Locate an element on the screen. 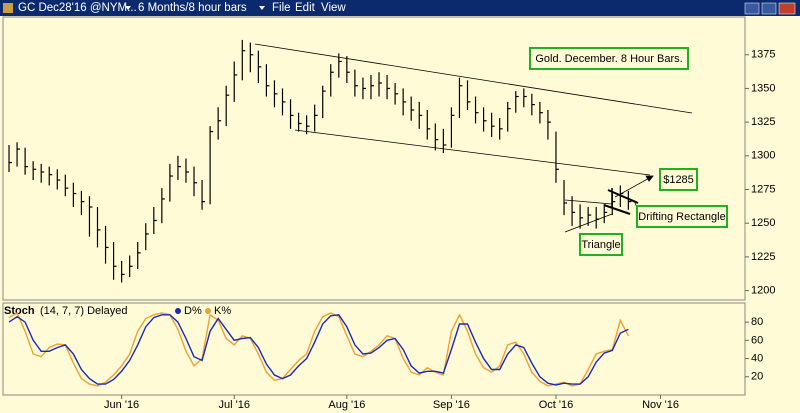 The height and width of the screenshot is (413, 800). annotation: Triangle is located at coordinates (600, 245).